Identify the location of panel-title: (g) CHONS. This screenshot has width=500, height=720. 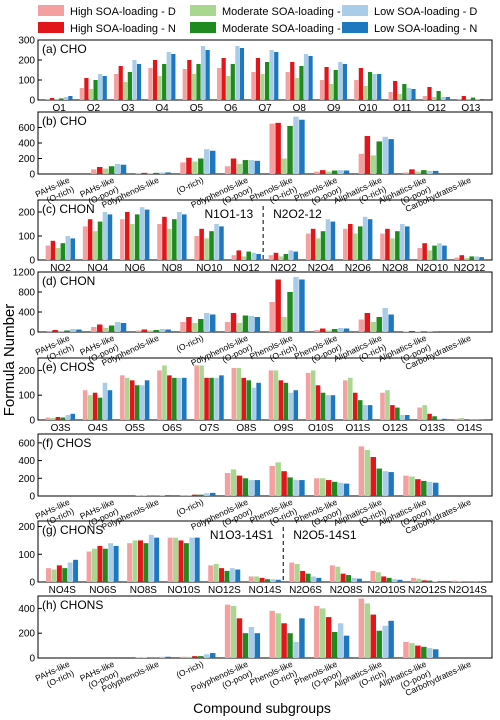
(72, 530).